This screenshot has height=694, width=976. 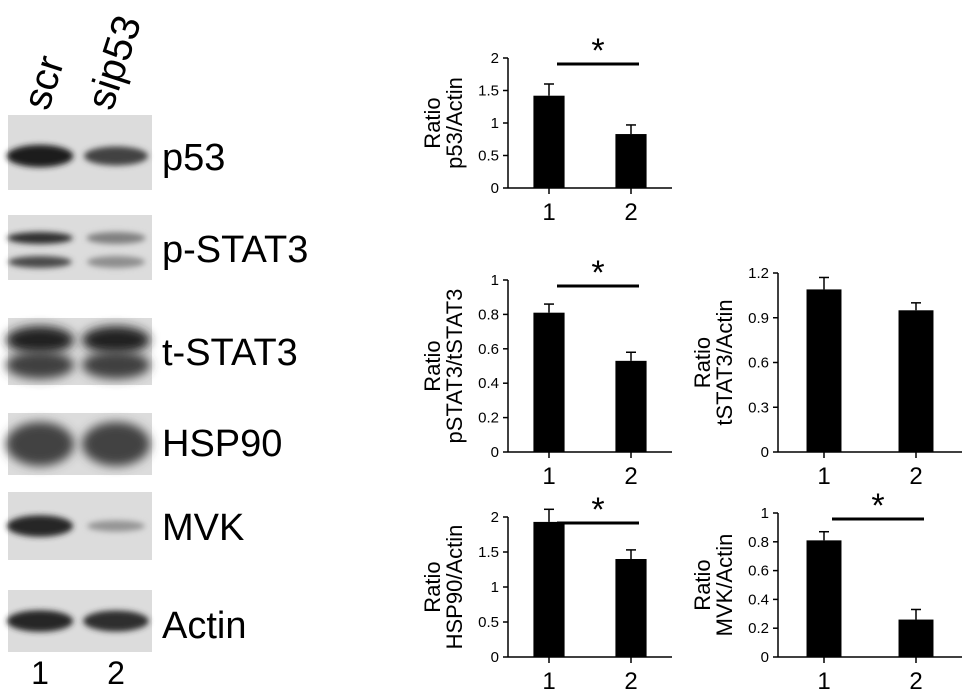 I want to click on blot-row-hsp90: HSP90, so click(x=144, y=444).